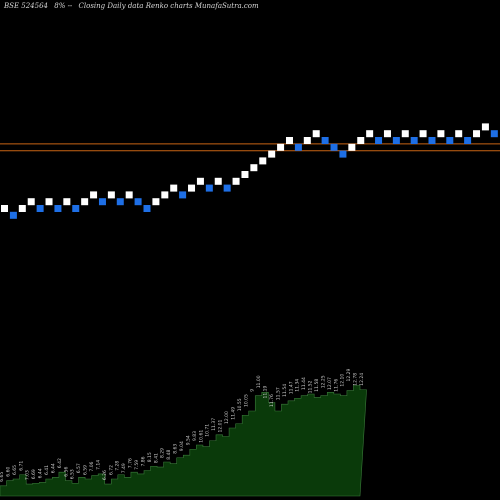  I want to click on volume-label: 11.52, so click(311, 386).